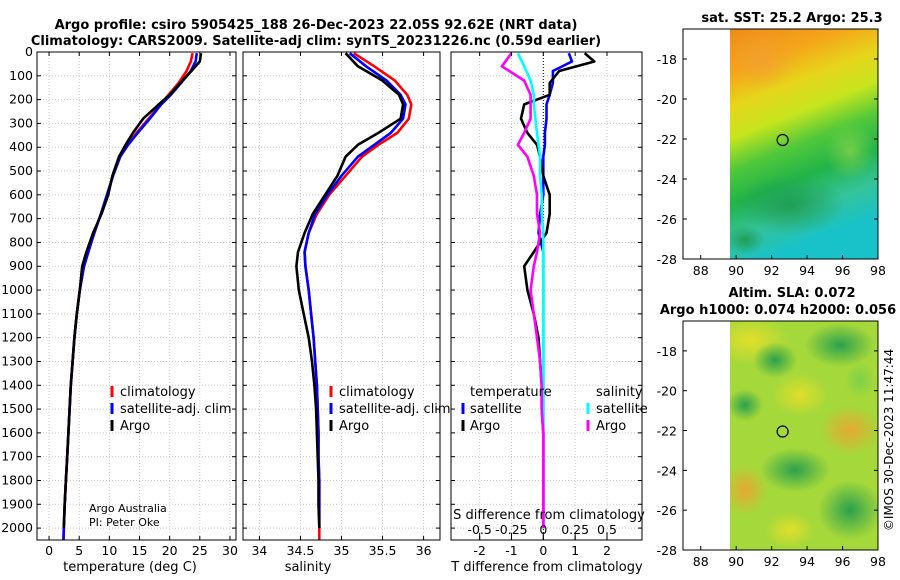 The width and height of the screenshot is (900, 580). I want to click on sla-map-title-line2: Argo h1000: 0.074 h2000: 0.056, so click(778, 310).